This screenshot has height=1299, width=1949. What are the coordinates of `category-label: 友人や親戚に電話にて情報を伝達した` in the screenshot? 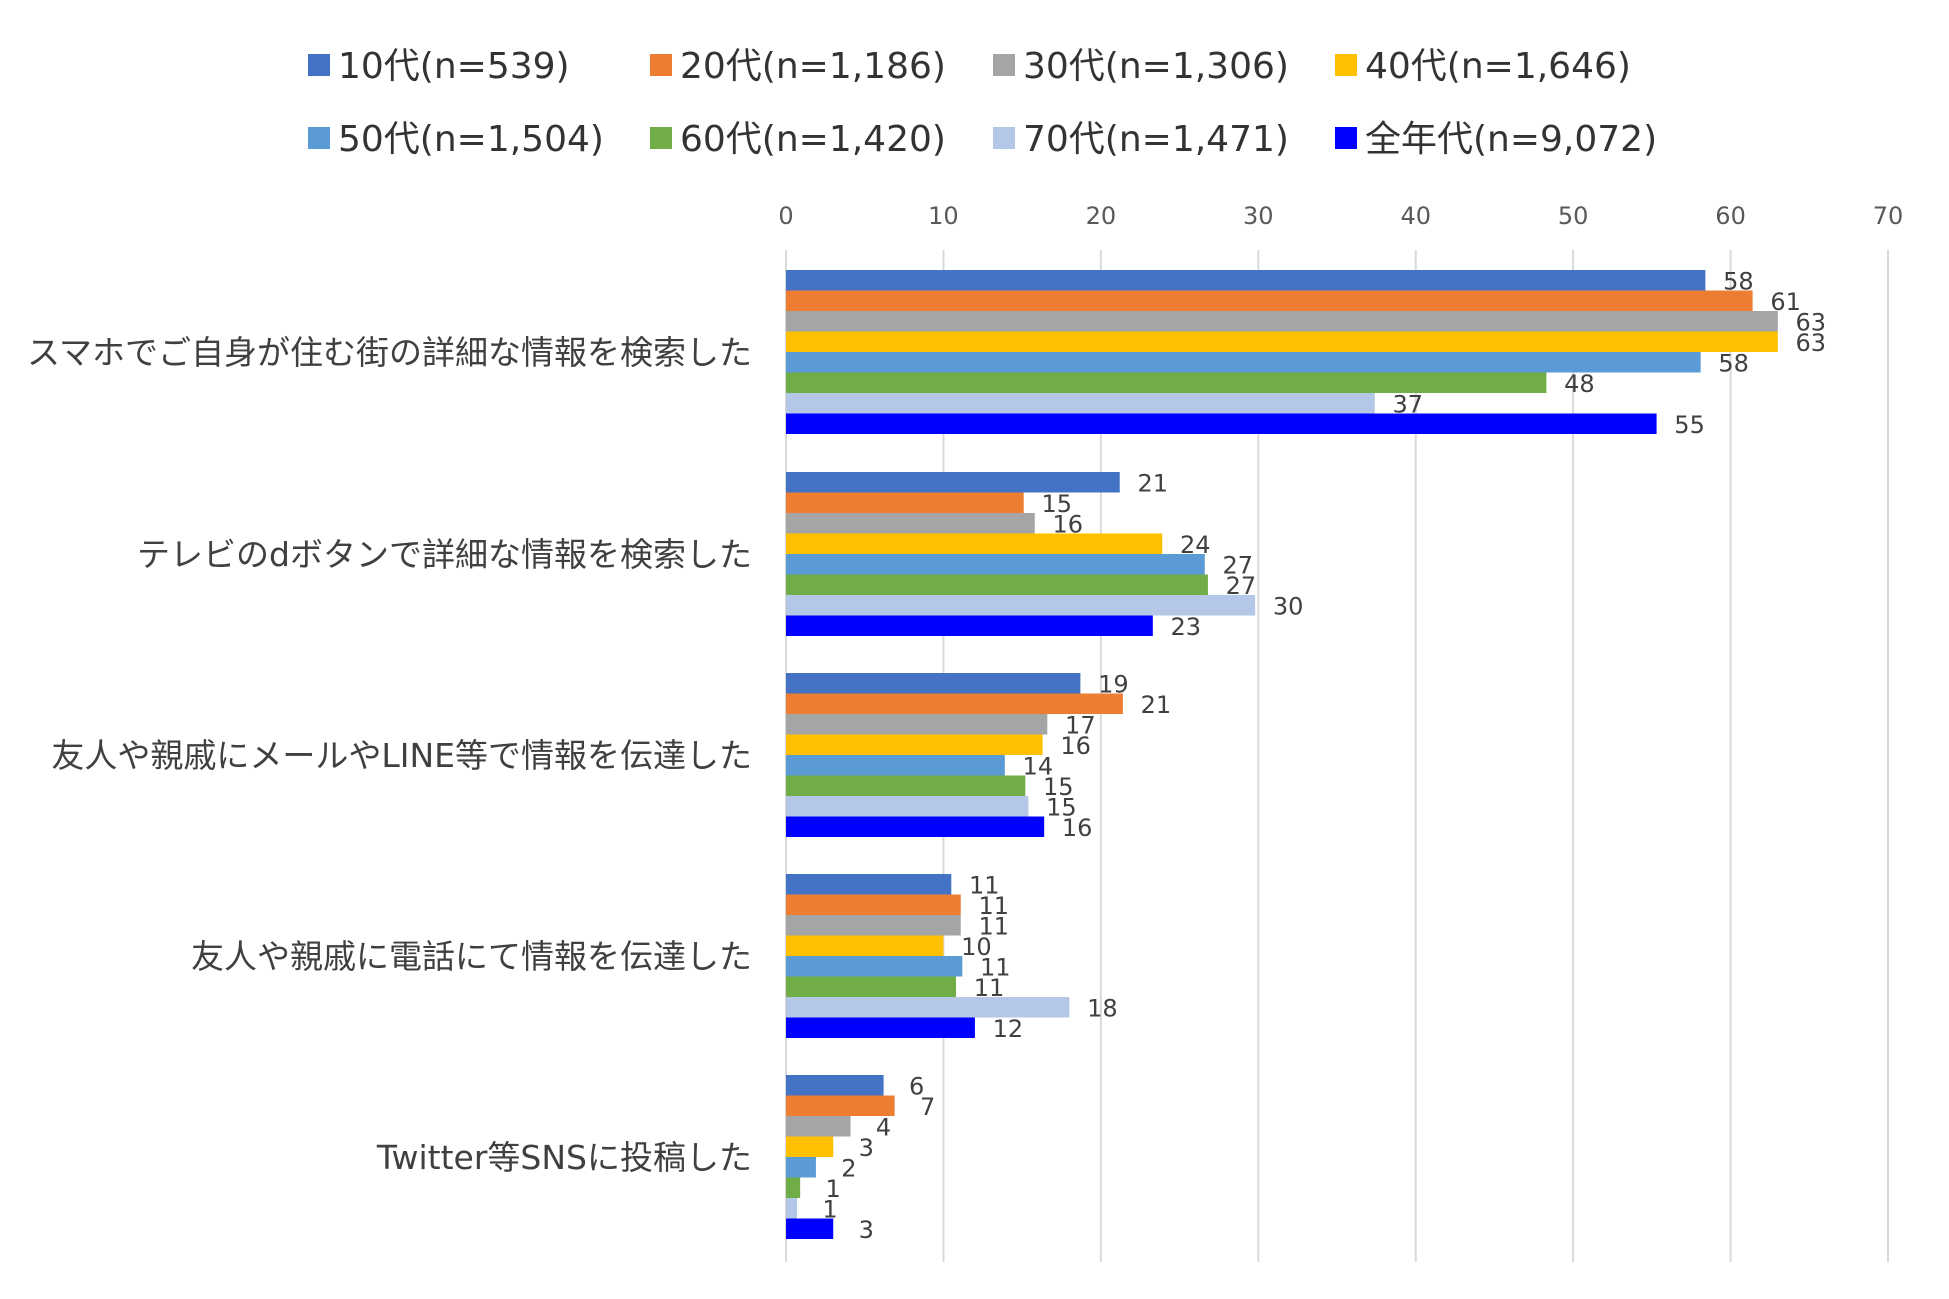 It's located at (471, 956).